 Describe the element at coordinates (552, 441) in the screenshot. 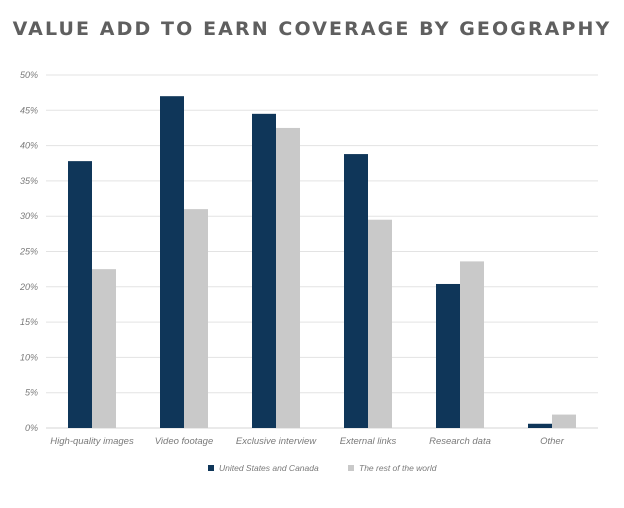

I see `x-category-label: Other` at that location.